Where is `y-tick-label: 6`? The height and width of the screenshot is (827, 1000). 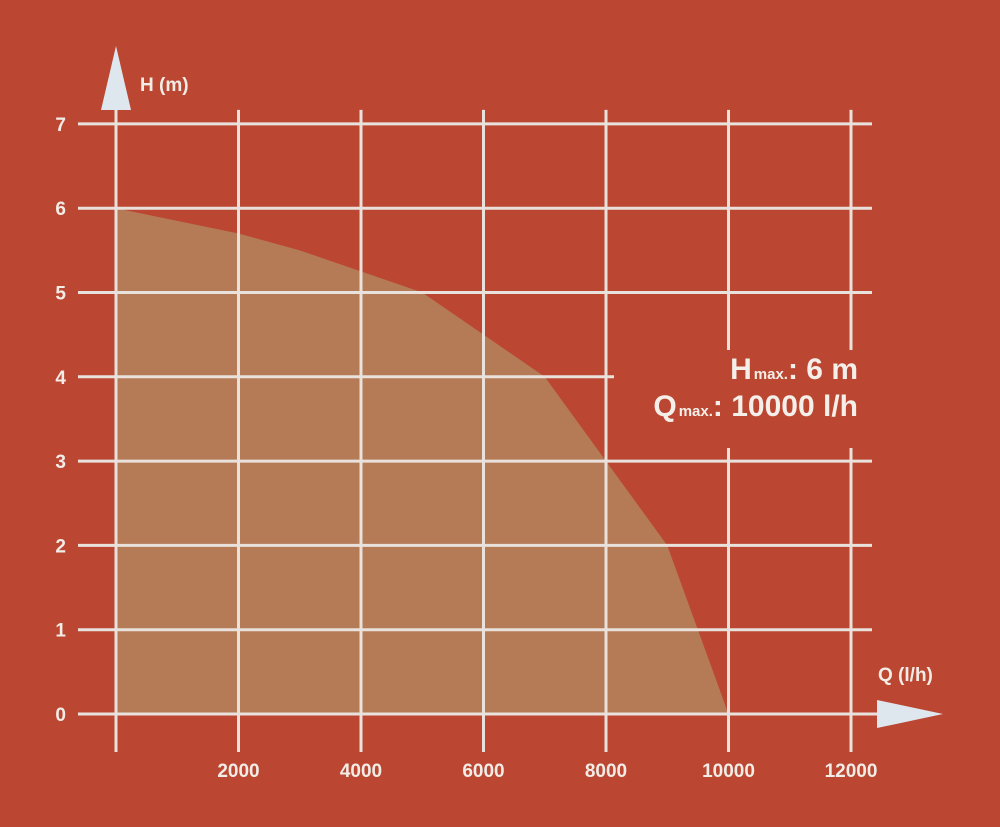
y-tick-label: 6 is located at coordinates (60, 209).